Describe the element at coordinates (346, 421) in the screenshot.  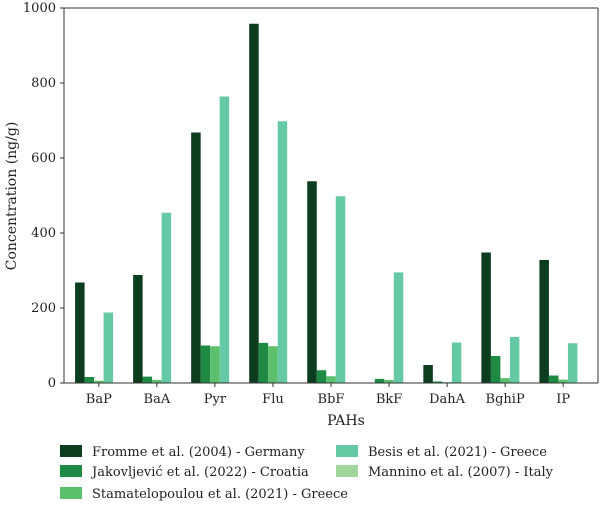
I see `x-axis-title: PAHs` at that location.